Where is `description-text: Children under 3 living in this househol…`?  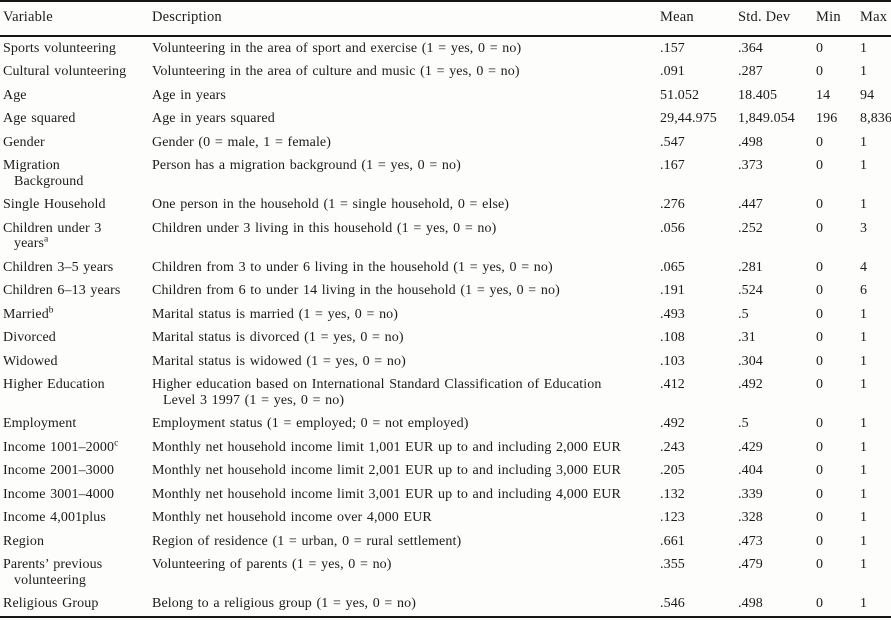 description-text: Children under 3 living in this househol… is located at coordinates (324, 228).